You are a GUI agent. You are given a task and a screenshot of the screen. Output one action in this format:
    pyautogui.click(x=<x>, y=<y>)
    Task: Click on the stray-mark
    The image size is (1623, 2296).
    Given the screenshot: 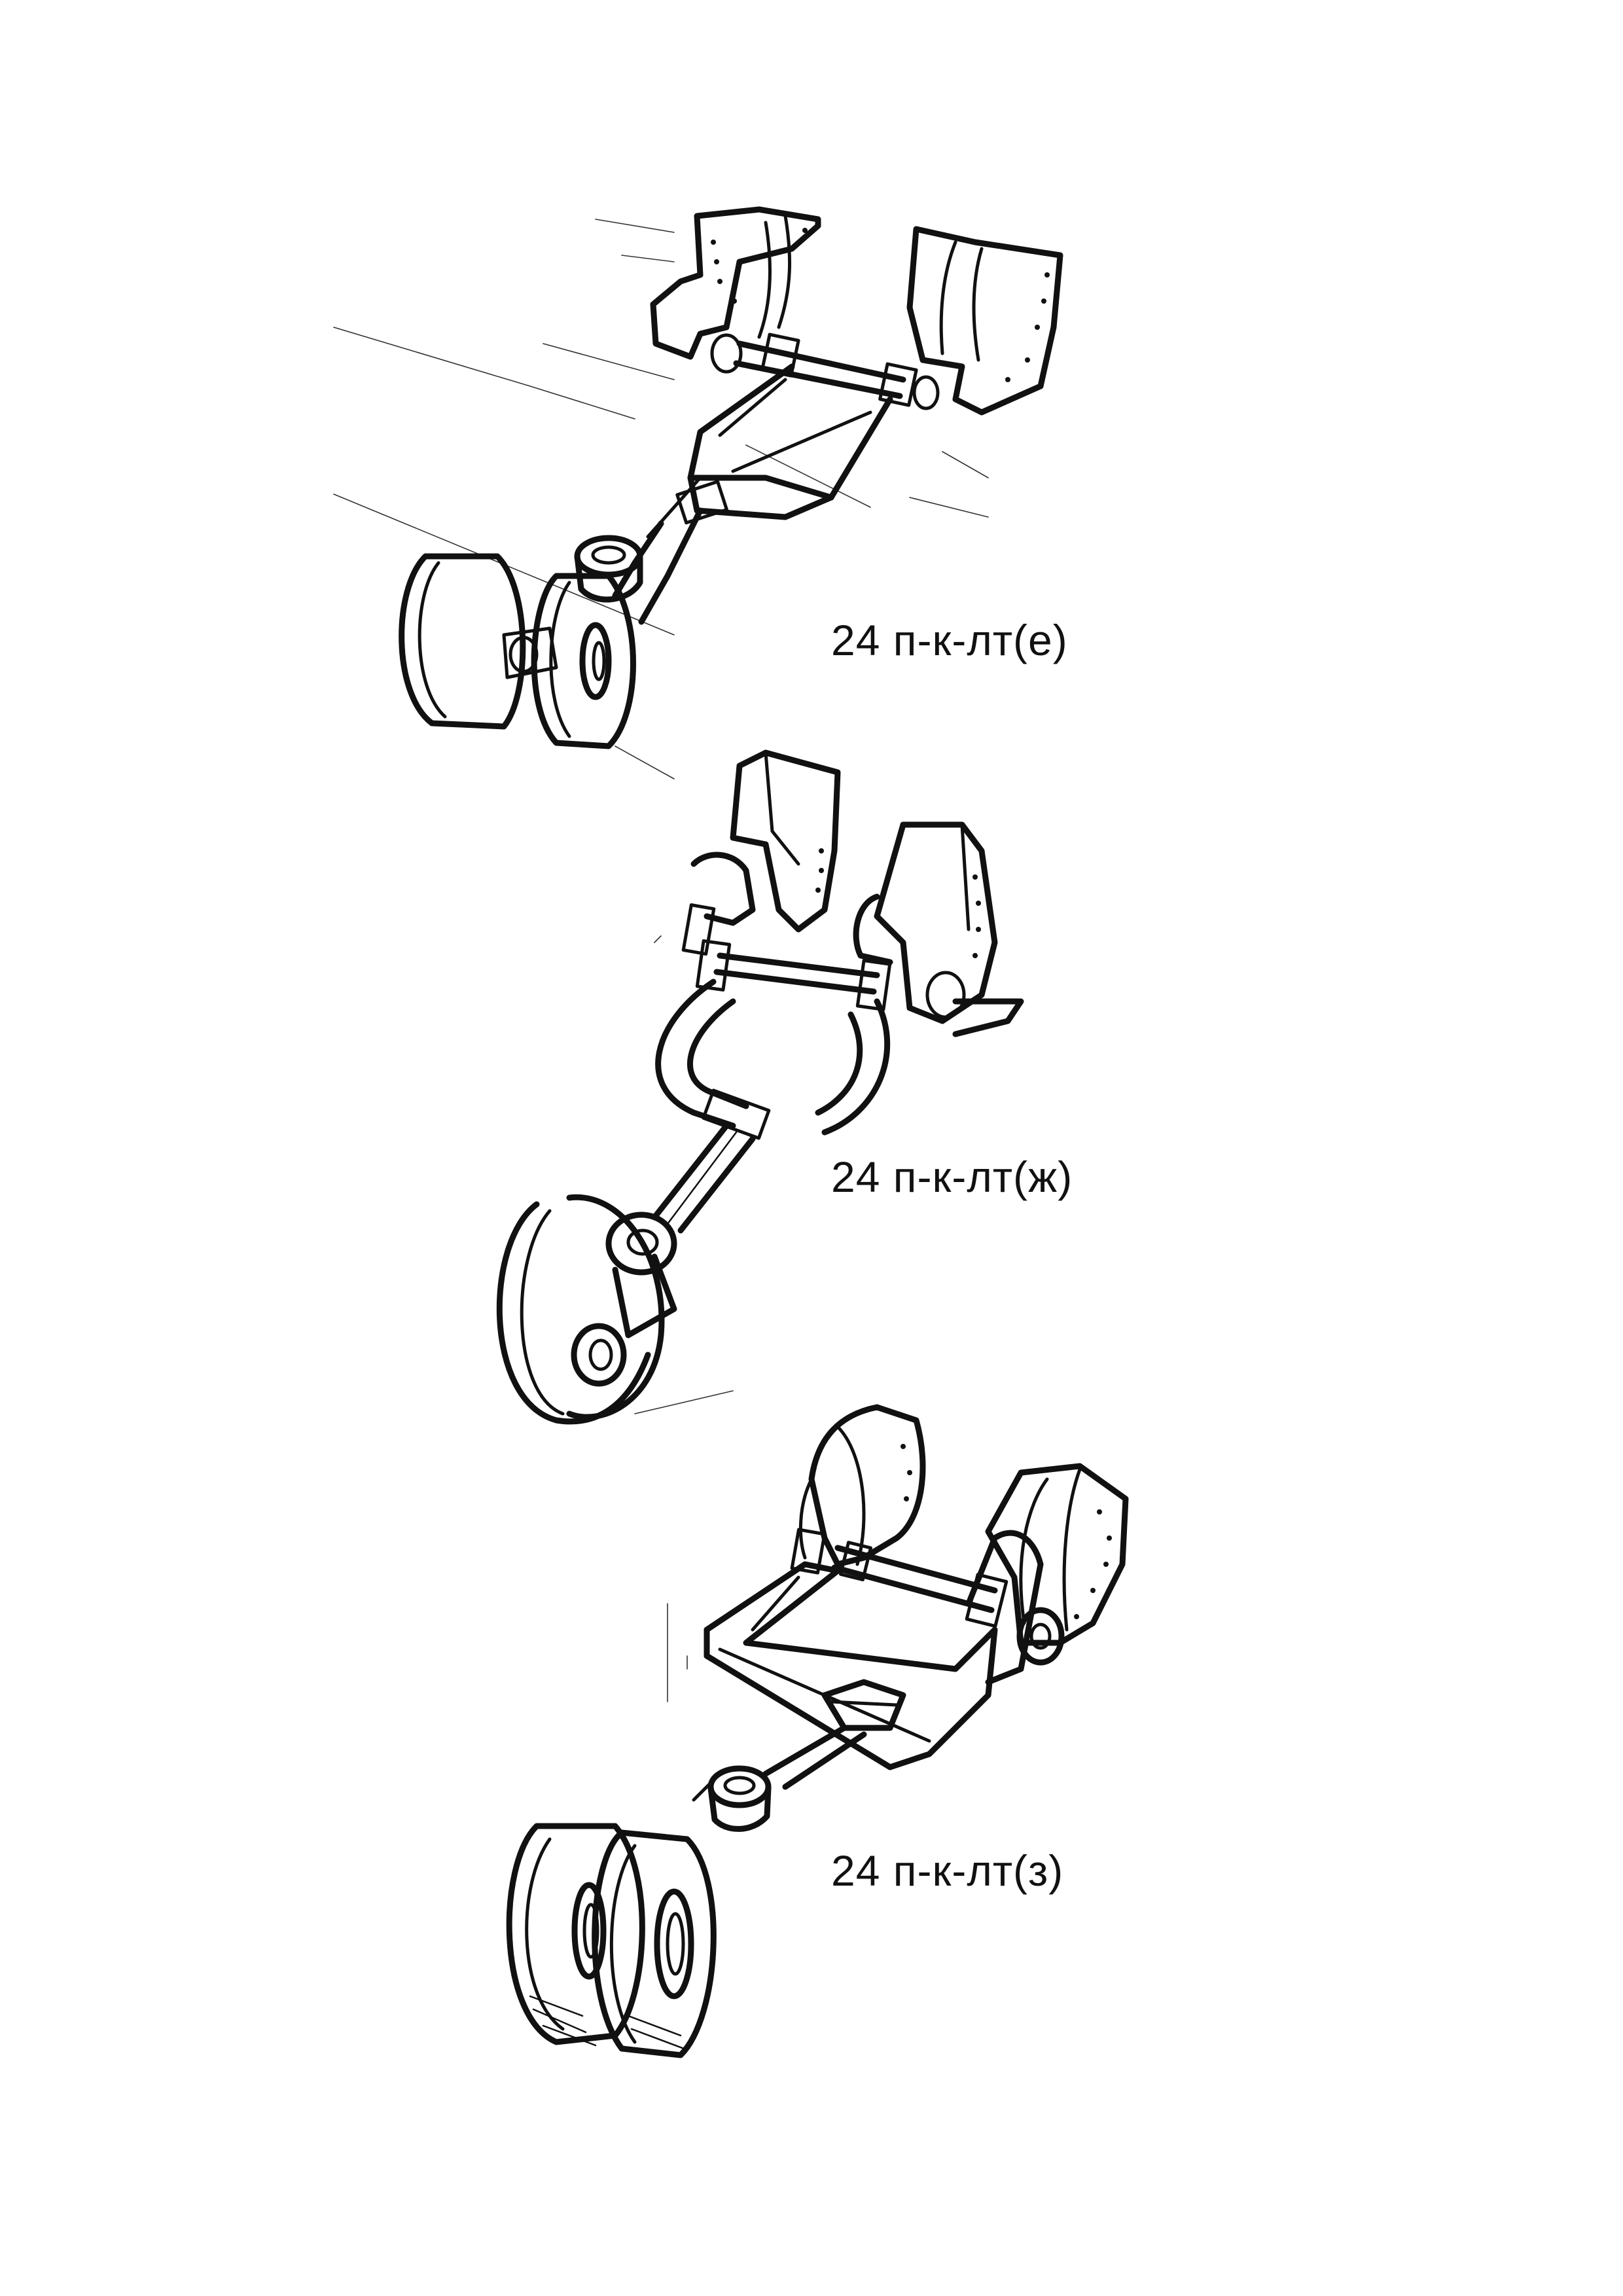 What is the action you would take?
    pyautogui.click(x=658, y=939)
    